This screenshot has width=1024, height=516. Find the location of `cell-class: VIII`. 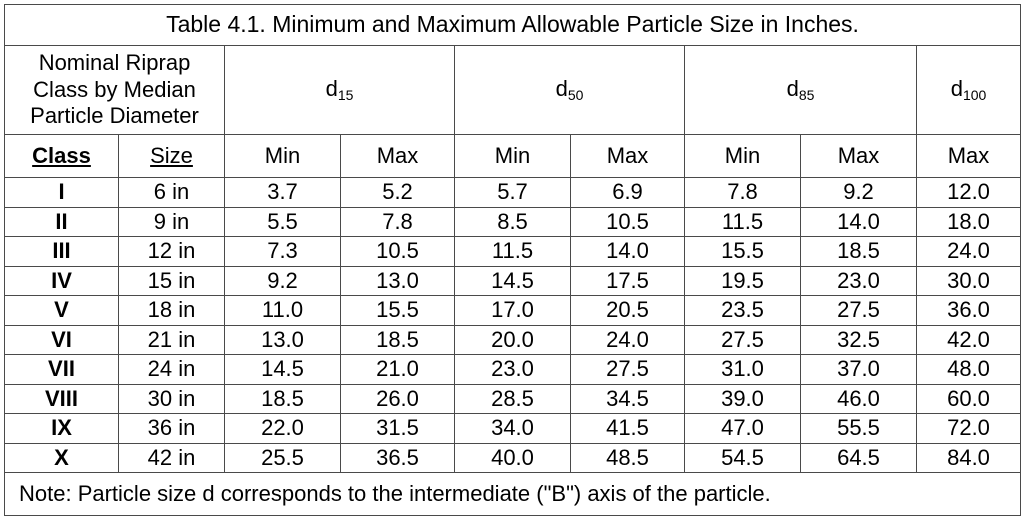

cell-class: VIII is located at coordinates (61, 398).